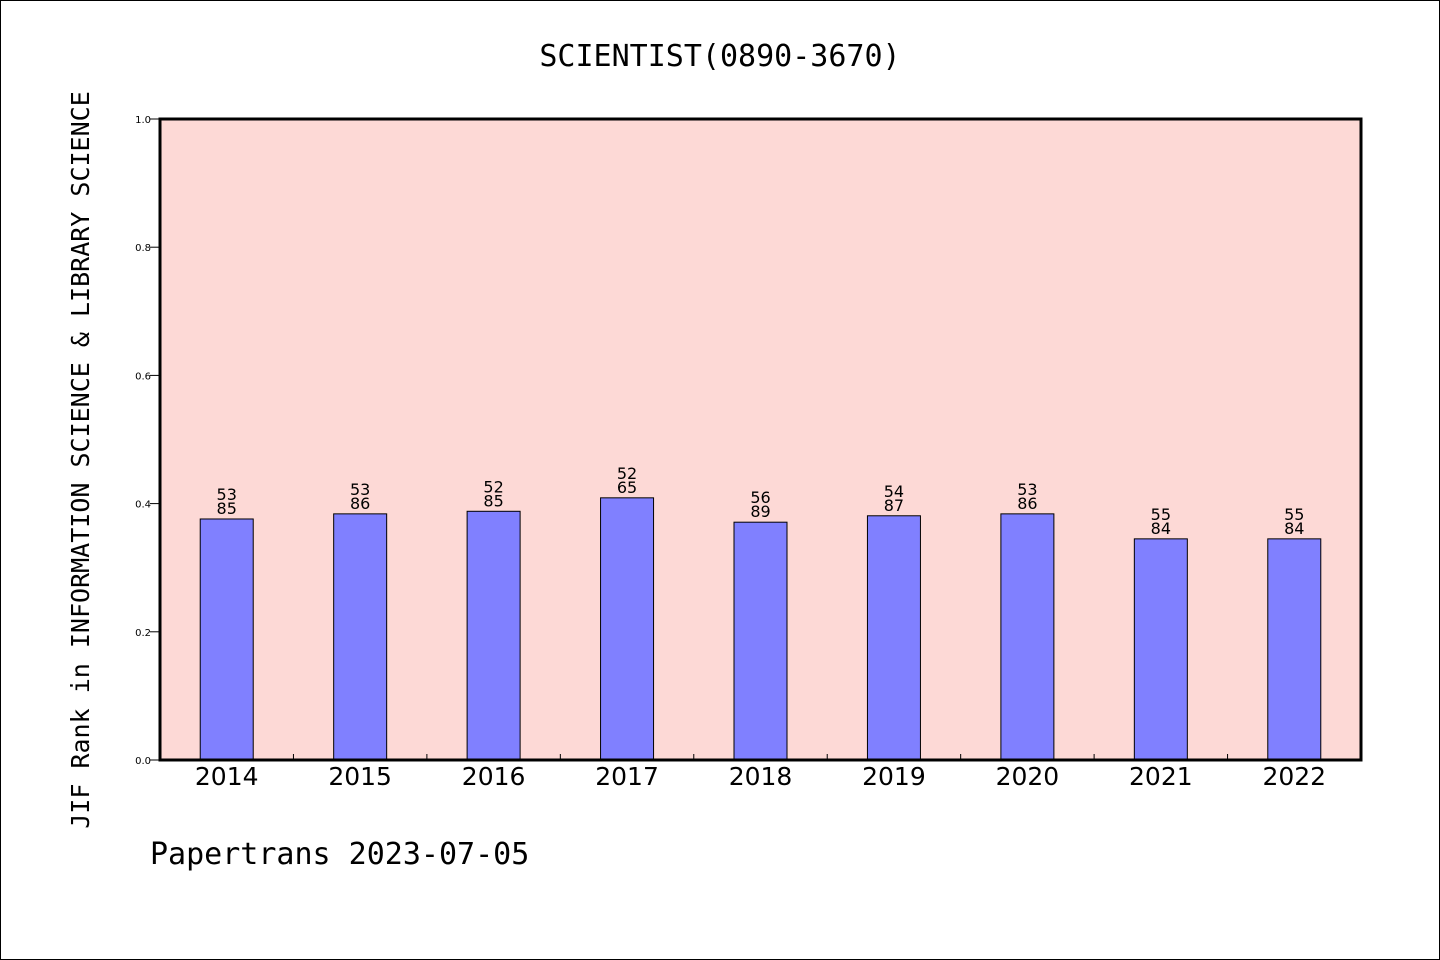 The width and height of the screenshot is (1440, 960). Describe the element at coordinates (360, 637) in the screenshot. I see `bar-2015` at that location.